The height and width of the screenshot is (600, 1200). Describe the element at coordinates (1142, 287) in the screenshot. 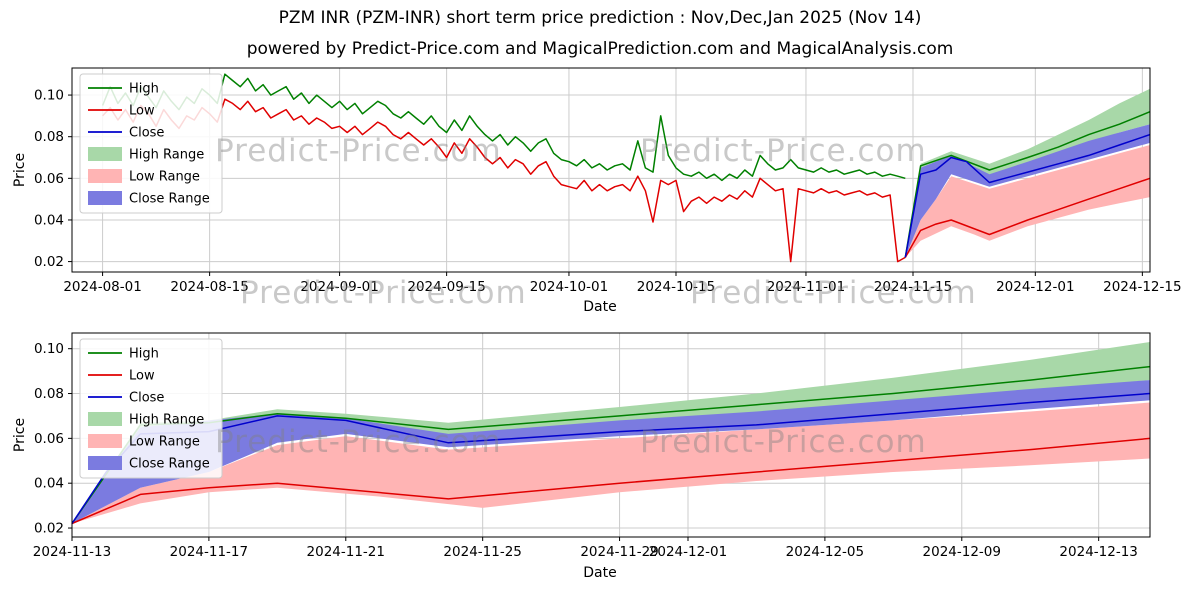

I see `x-tick-label: 2024-12-15` at that location.